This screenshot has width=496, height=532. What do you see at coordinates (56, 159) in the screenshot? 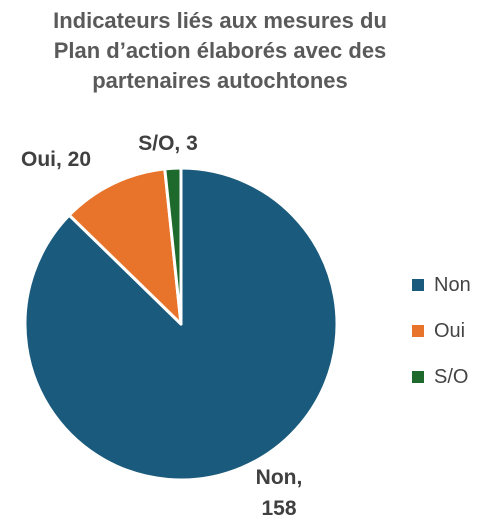
I see `data-label-oui: Oui, 20` at bounding box center [56, 159].